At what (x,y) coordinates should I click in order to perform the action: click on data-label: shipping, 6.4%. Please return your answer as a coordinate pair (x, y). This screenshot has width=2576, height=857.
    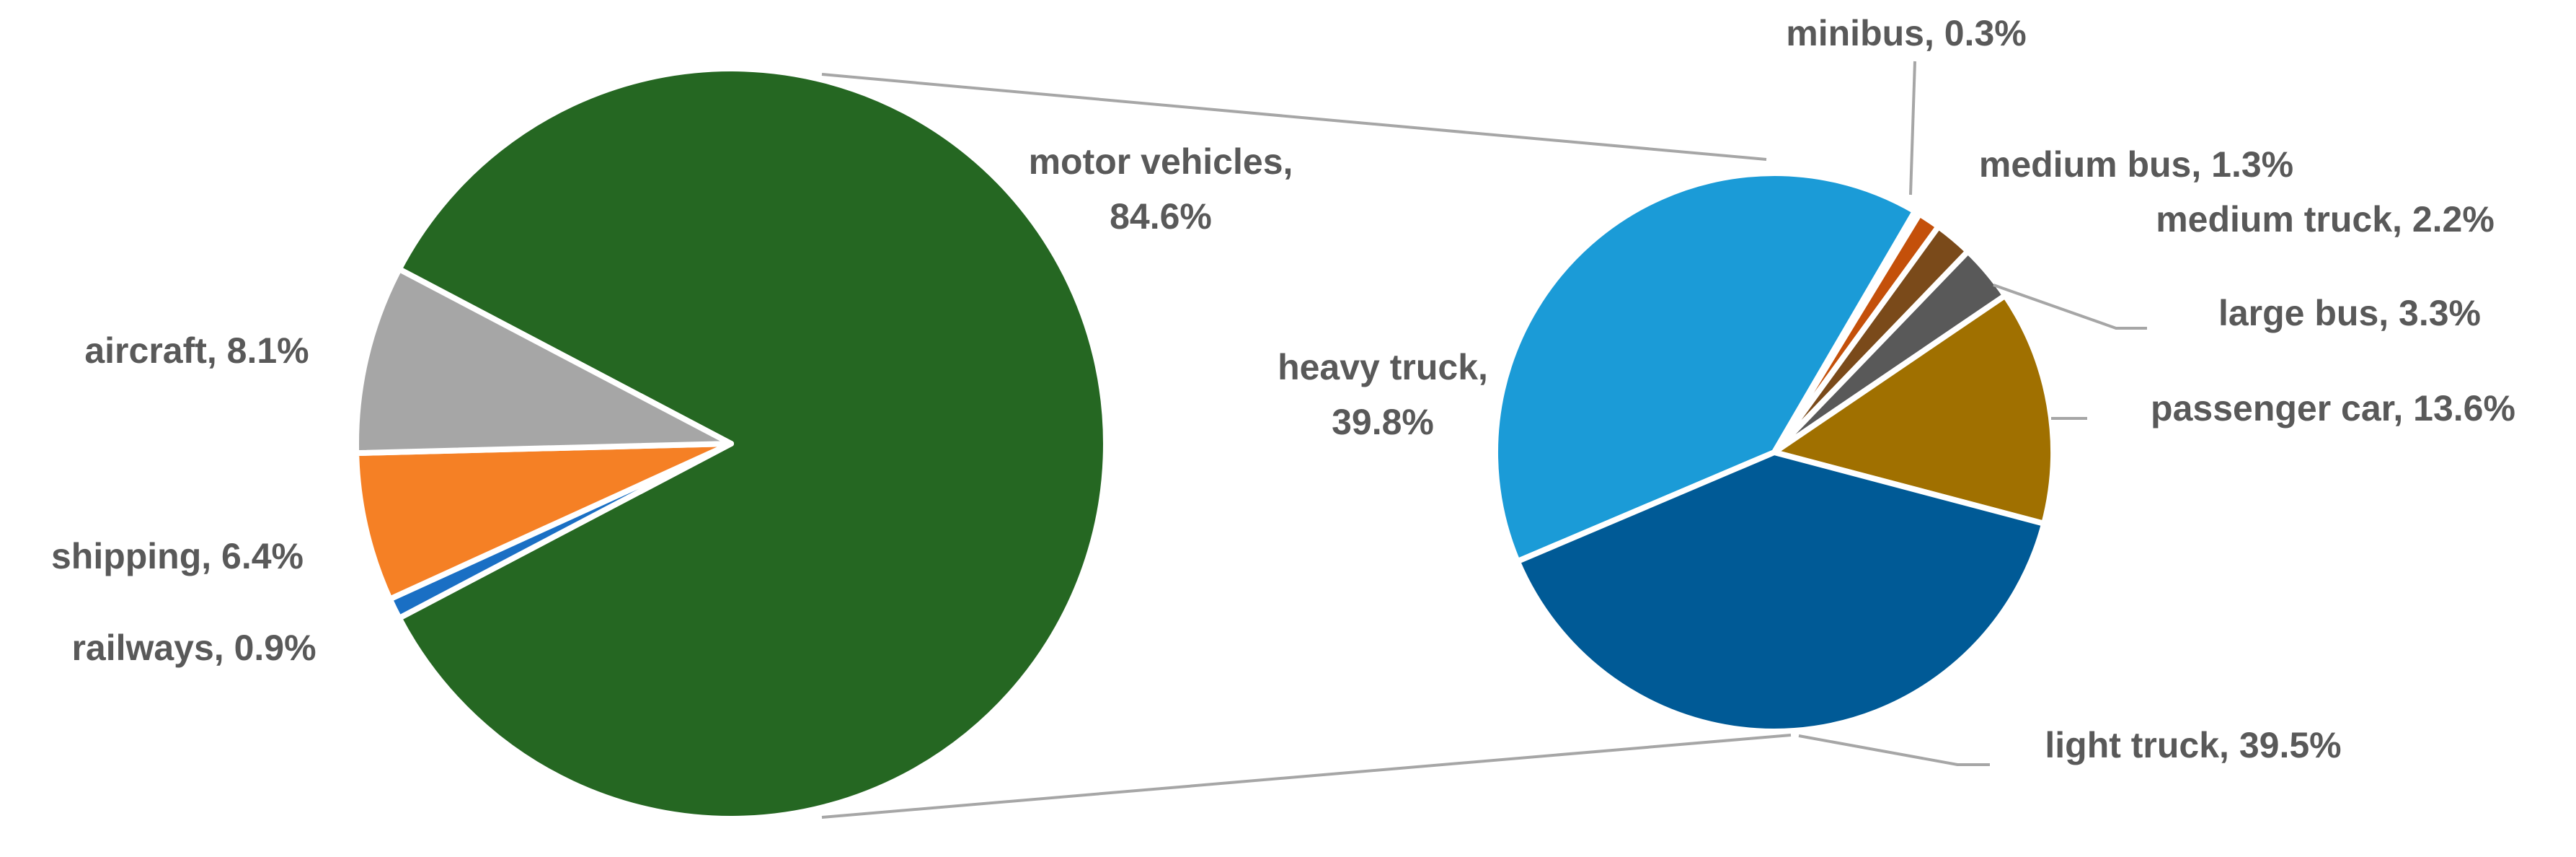
    Looking at the image, I should click on (177, 556).